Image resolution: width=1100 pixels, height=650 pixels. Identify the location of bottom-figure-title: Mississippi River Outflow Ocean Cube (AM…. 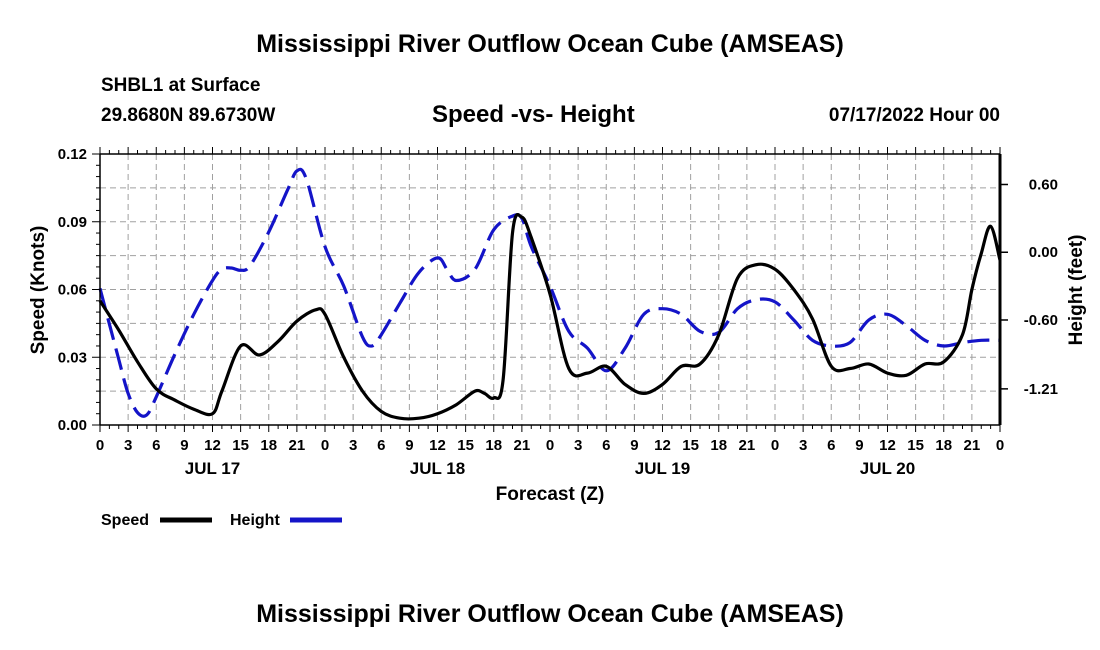
(550, 614).